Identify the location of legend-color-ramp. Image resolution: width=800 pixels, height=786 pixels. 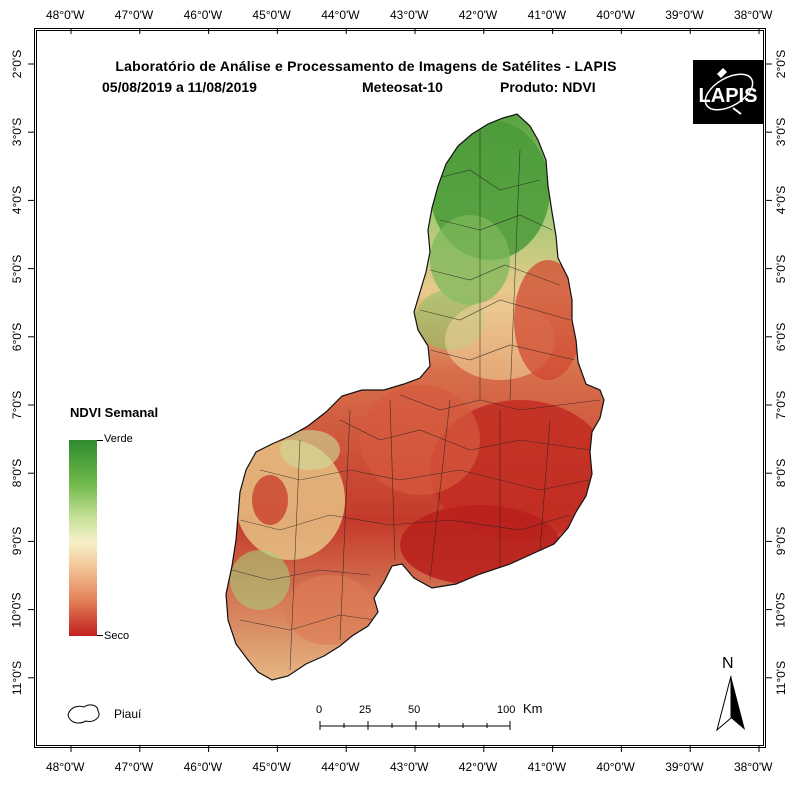
(83, 538).